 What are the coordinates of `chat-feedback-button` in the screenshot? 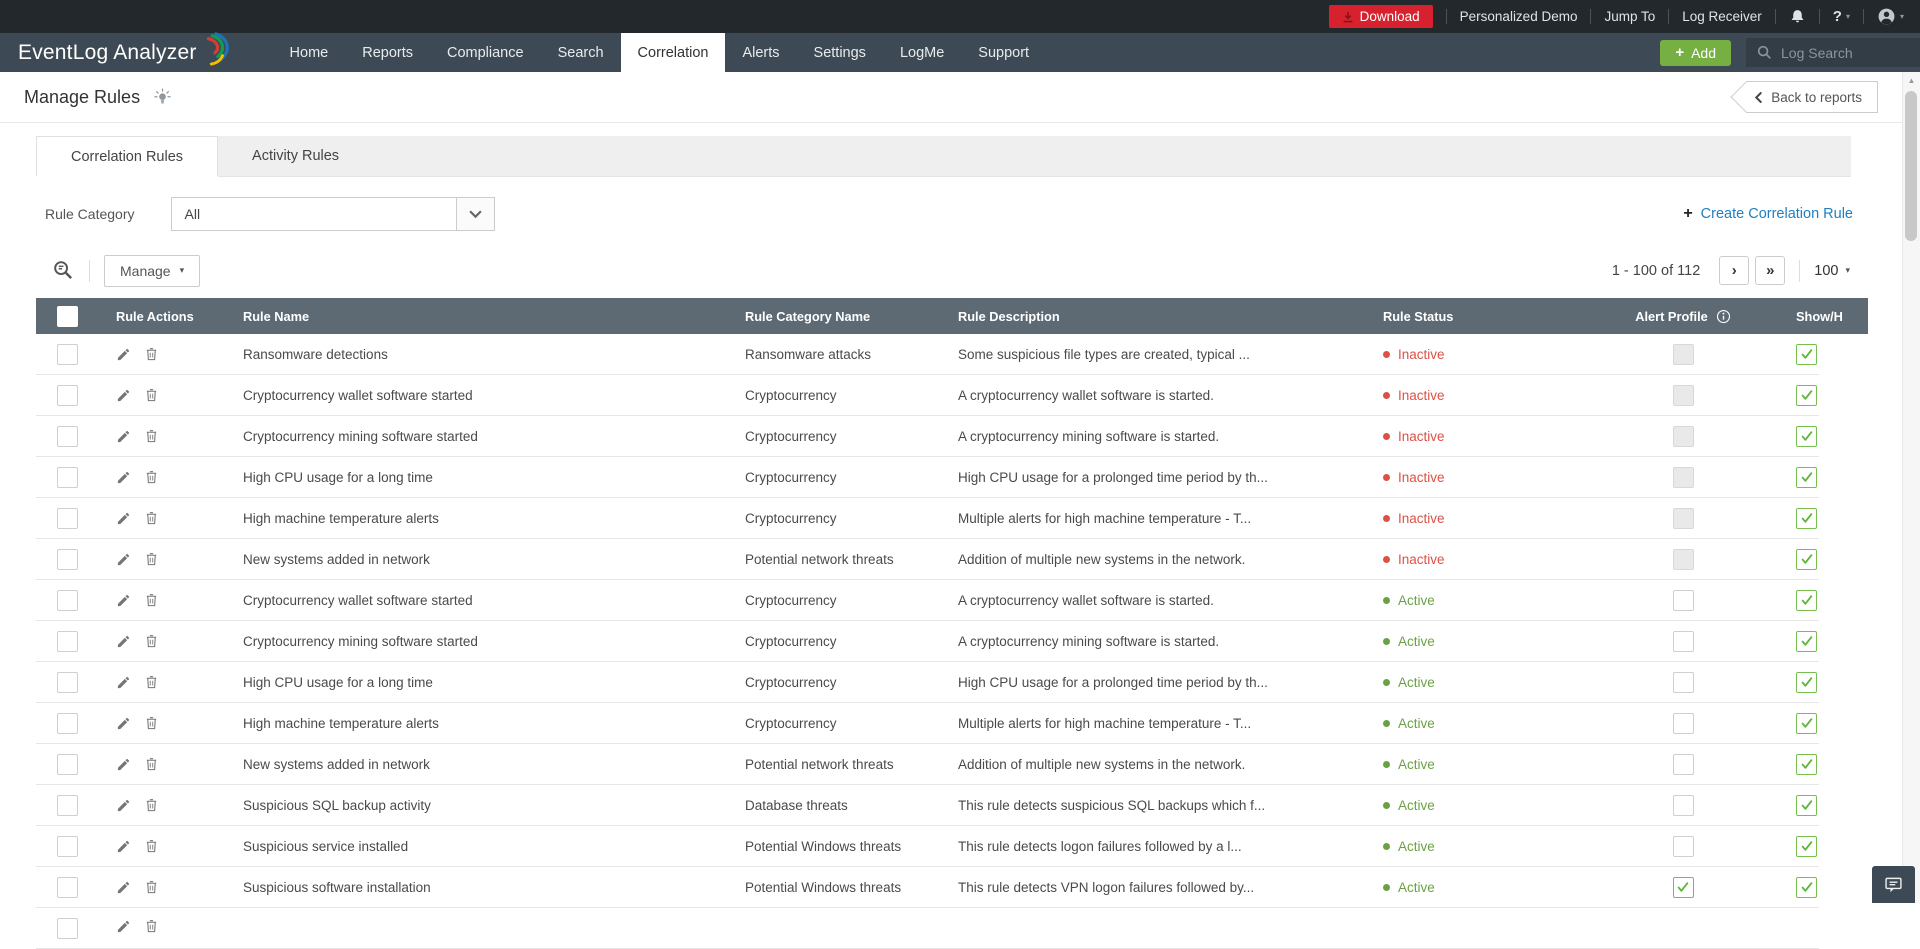 It's located at (1893, 884).